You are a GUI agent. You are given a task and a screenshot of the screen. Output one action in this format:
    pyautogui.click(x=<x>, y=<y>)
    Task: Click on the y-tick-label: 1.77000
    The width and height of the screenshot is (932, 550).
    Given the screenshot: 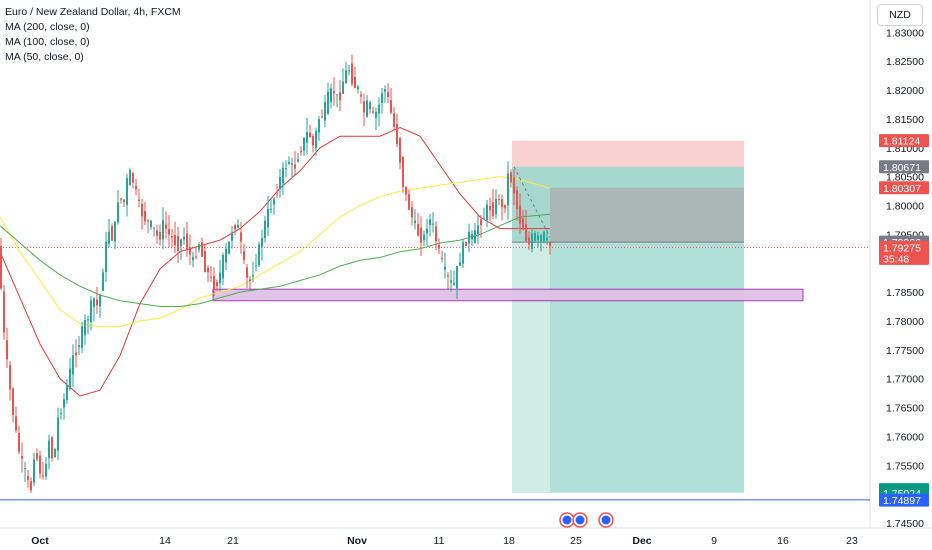 What is the action you would take?
    pyautogui.click(x=905, y=380)
    